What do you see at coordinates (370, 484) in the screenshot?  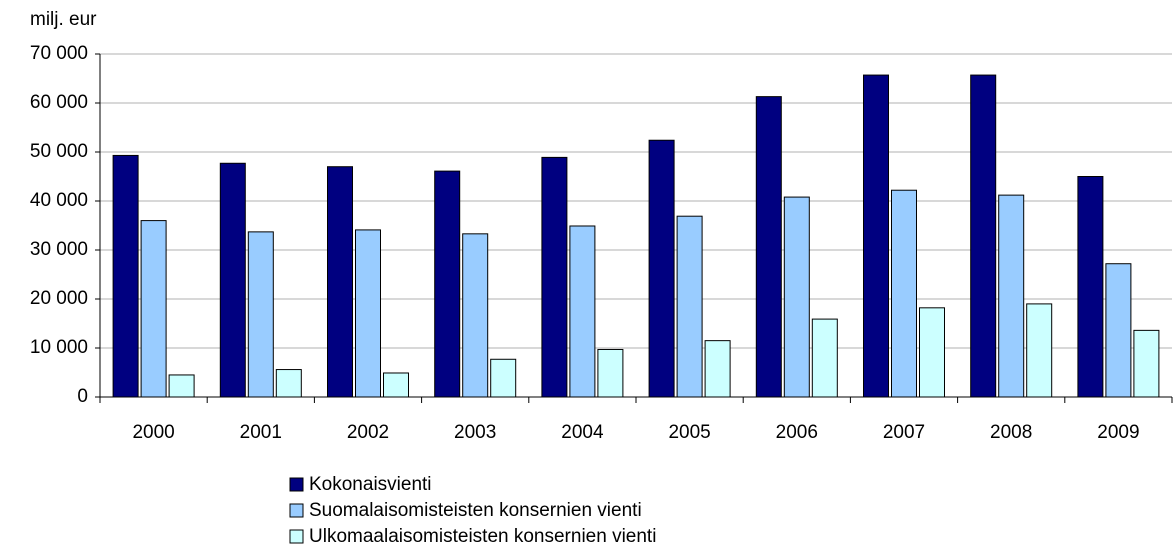 I see `legend-label: Kokonaisvienti` at bounding box center [370, 484].